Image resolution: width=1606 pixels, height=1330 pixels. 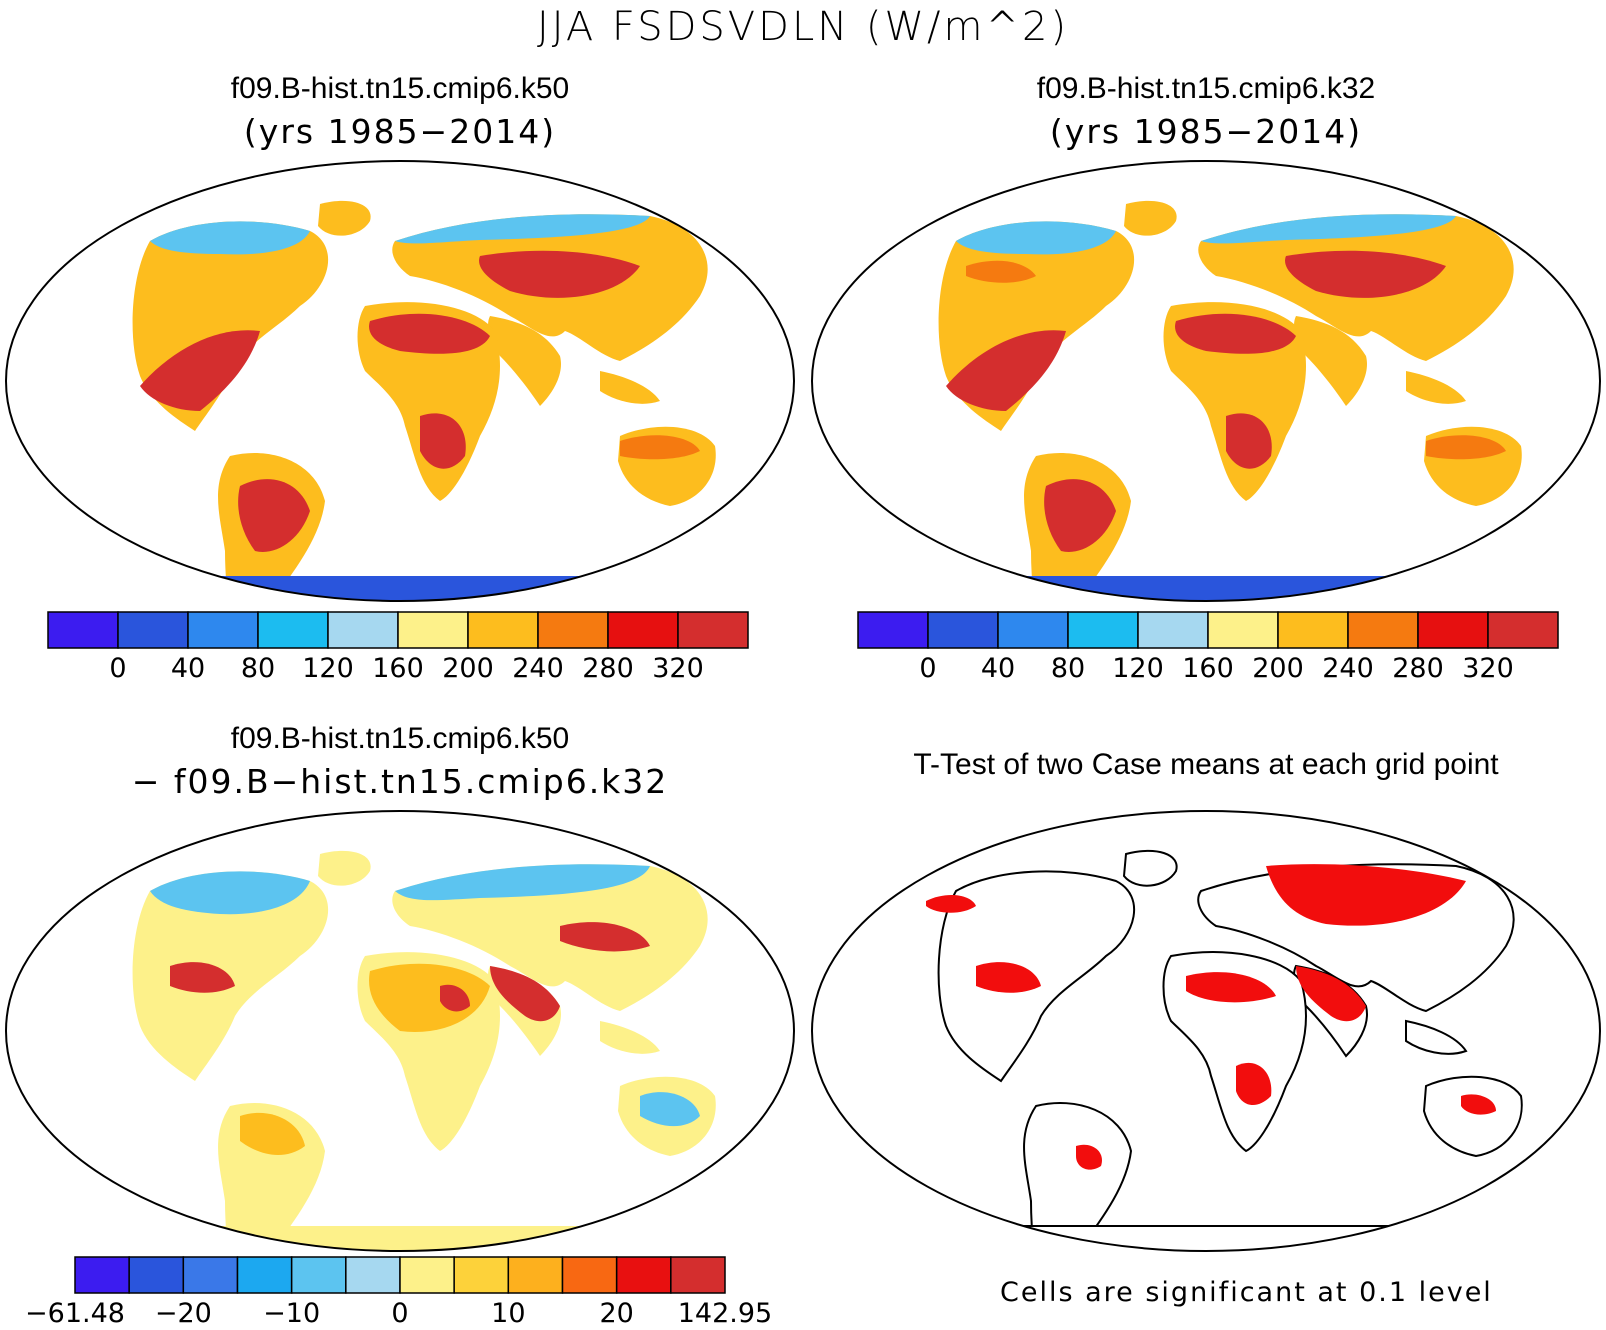 I want to click on colorbar-panel-3: −61.48 −20 −10 0 10 20 142.95, so click(x=398, y=1292).